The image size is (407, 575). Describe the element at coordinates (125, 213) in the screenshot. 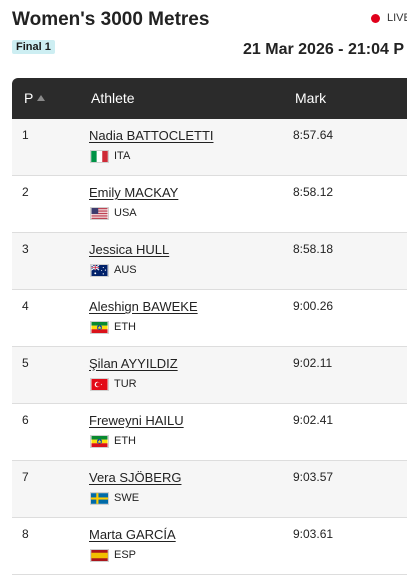

I see `country-code: USA` at that location.